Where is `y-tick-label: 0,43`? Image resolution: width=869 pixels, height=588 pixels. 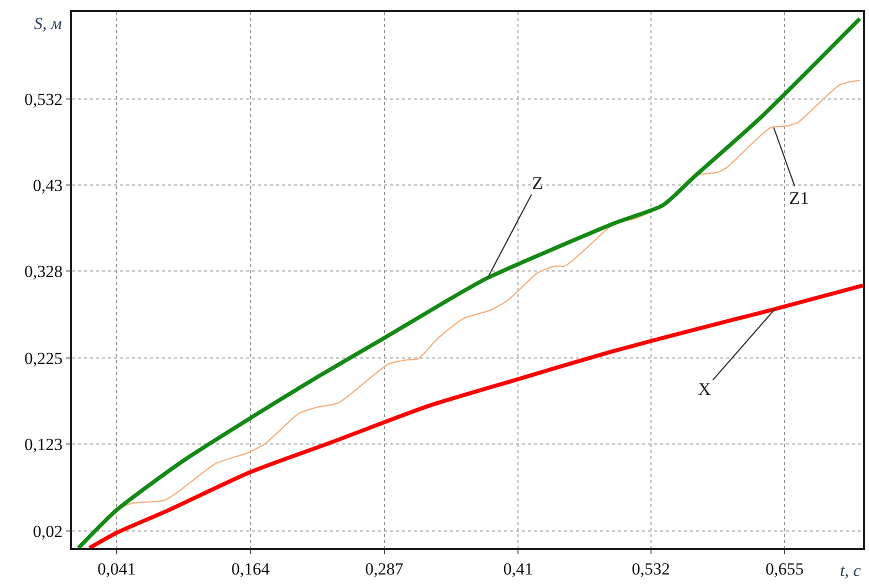
y-tick-label: 0,43 is located at coordinates (47, 185).